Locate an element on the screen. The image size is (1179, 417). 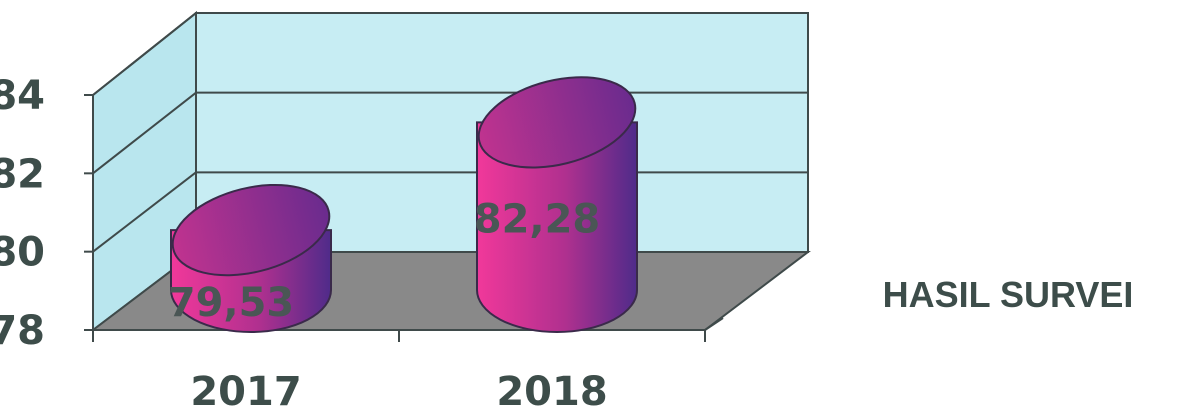
data-label: 79,53 is located at coordinates (231, 303).